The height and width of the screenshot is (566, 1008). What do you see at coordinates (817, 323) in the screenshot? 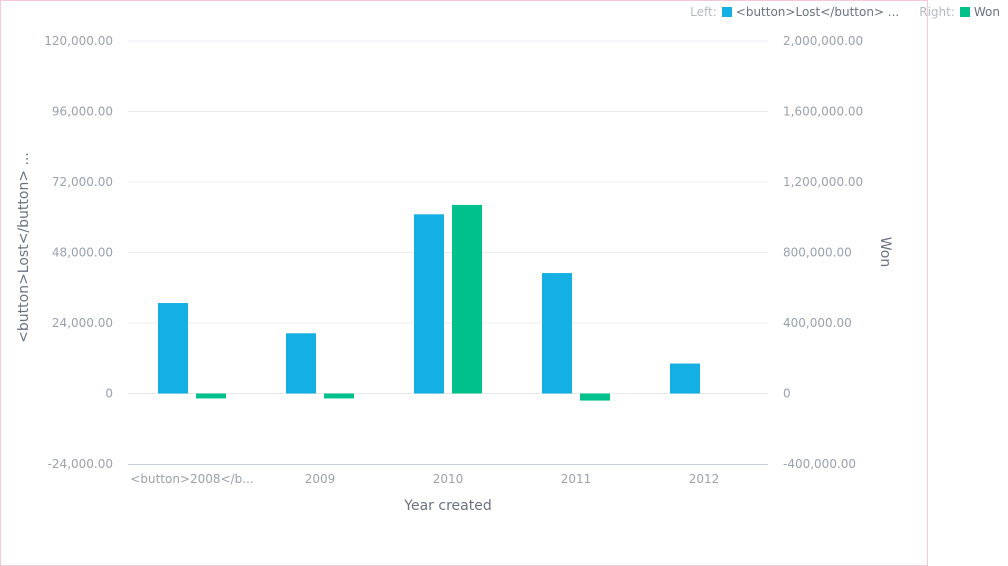
I see `right-tick-label: 400,000.00` at bounding box center [817, 323].